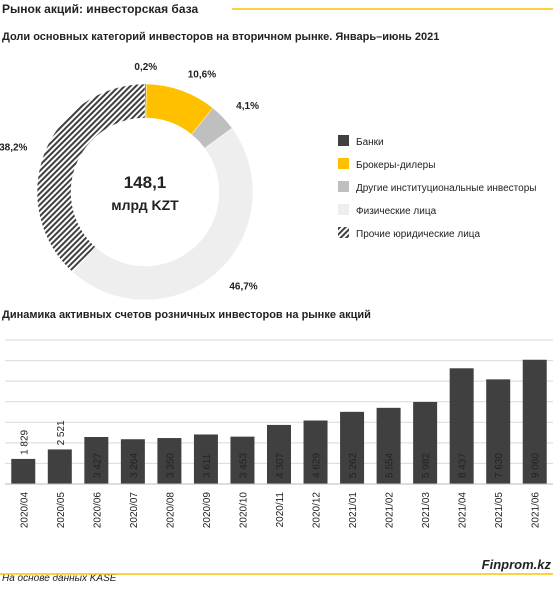 This screenshot has width=553, height=589. What do you see at coordinates (317, 510) in the screenshot?
I see `x-tick-label: 2020/12` at bounding box center [317, 510].